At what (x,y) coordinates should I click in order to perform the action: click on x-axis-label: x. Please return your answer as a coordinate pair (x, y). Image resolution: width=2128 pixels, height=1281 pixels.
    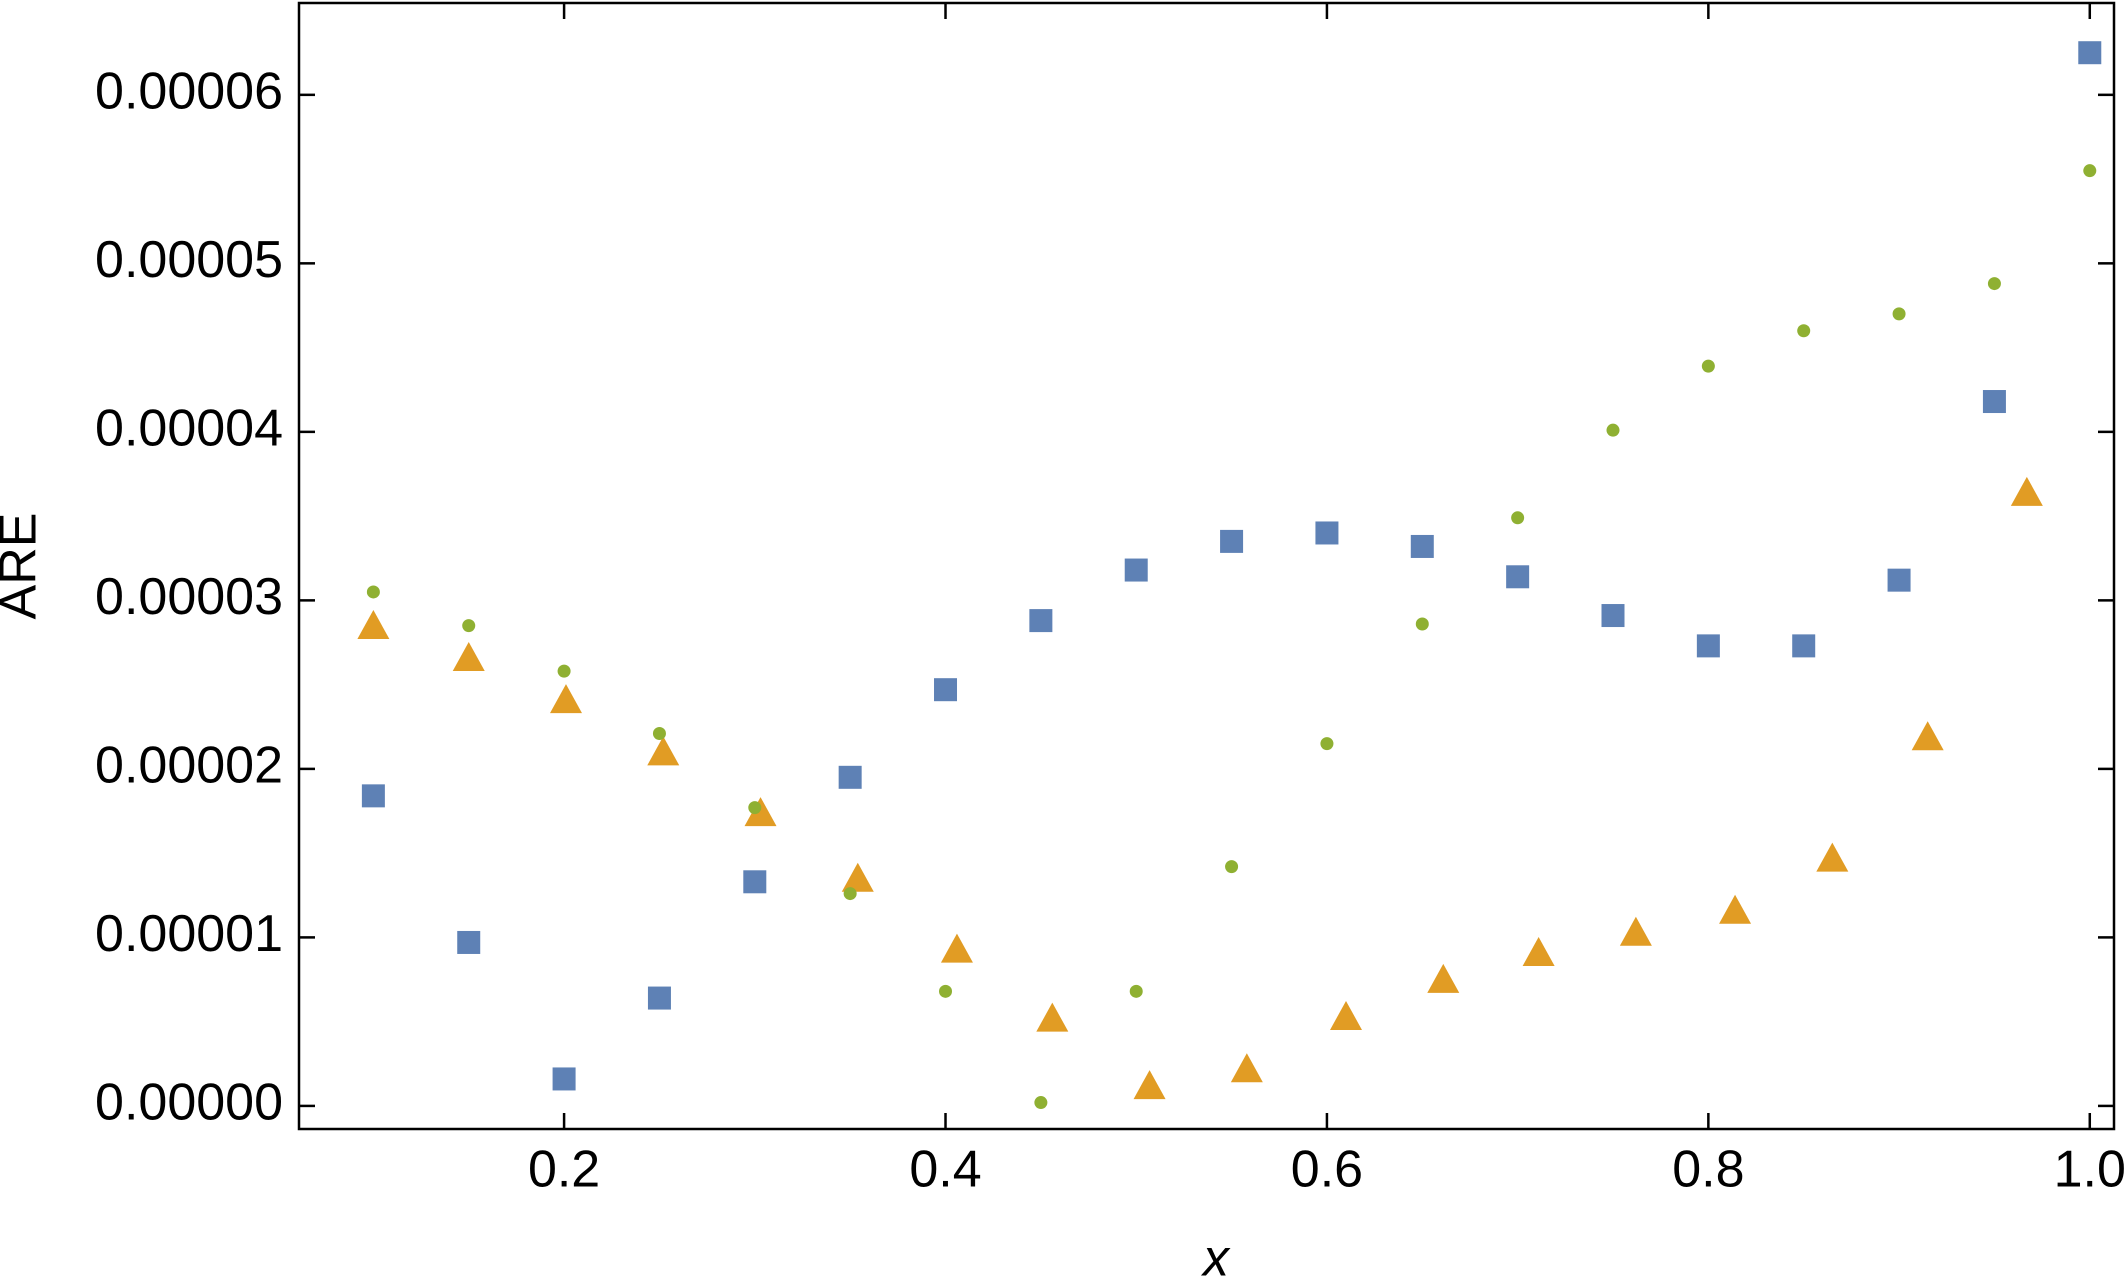
    Looking at the image, I should click on (1215, 1255).